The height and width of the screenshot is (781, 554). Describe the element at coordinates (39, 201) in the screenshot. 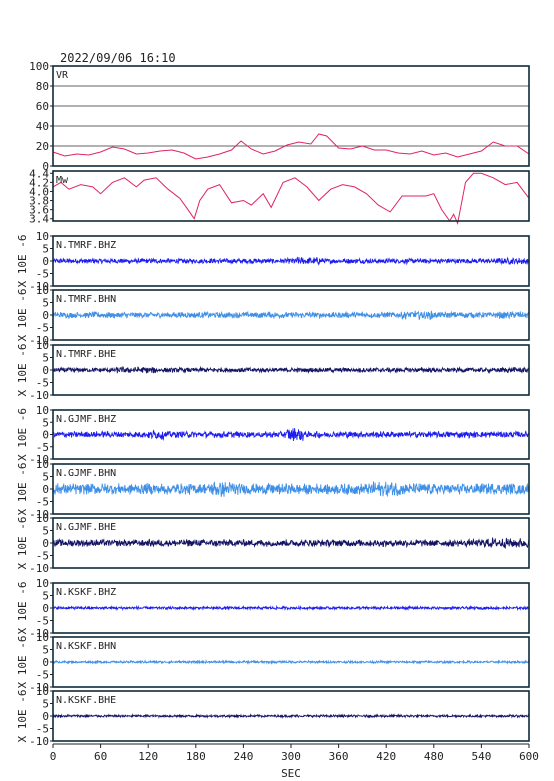

I see `y-tick-label: 3.8` at that location.